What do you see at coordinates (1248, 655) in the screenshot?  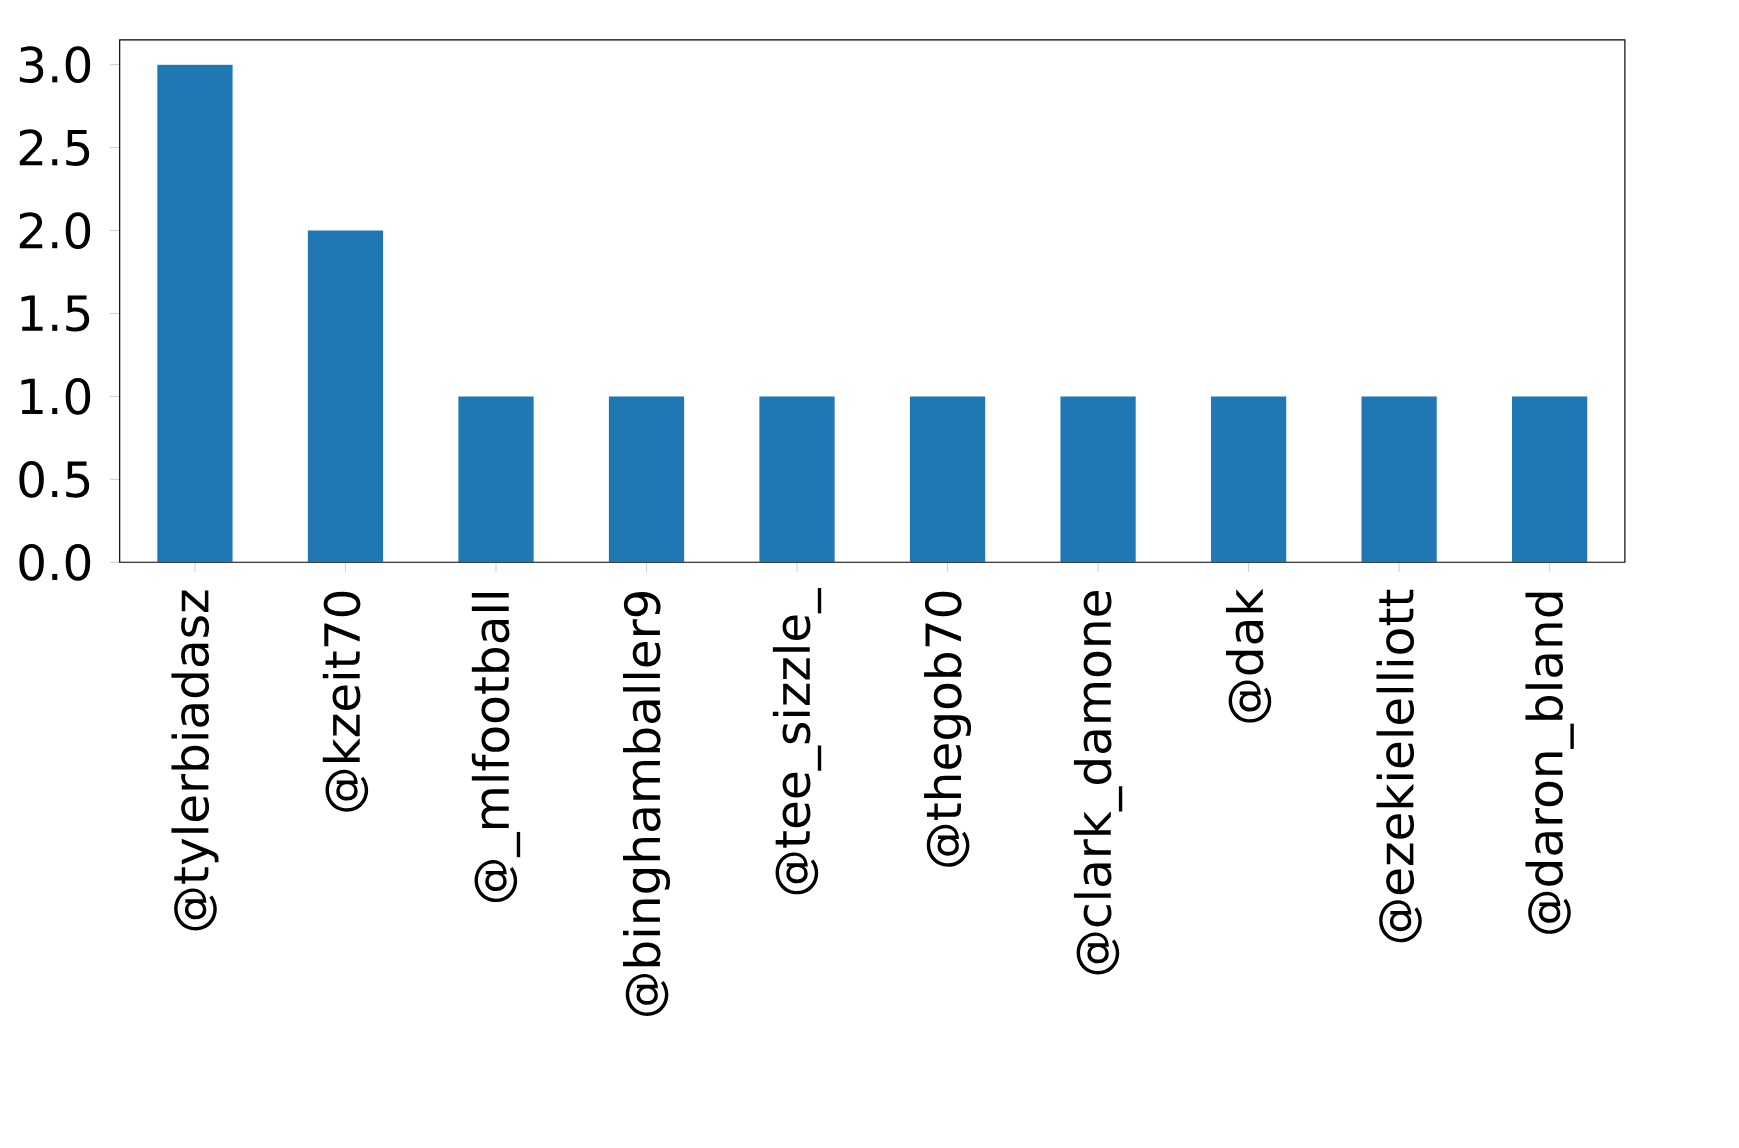 I see `x-tick-label: @dak` at bounding box center [1248, 655].